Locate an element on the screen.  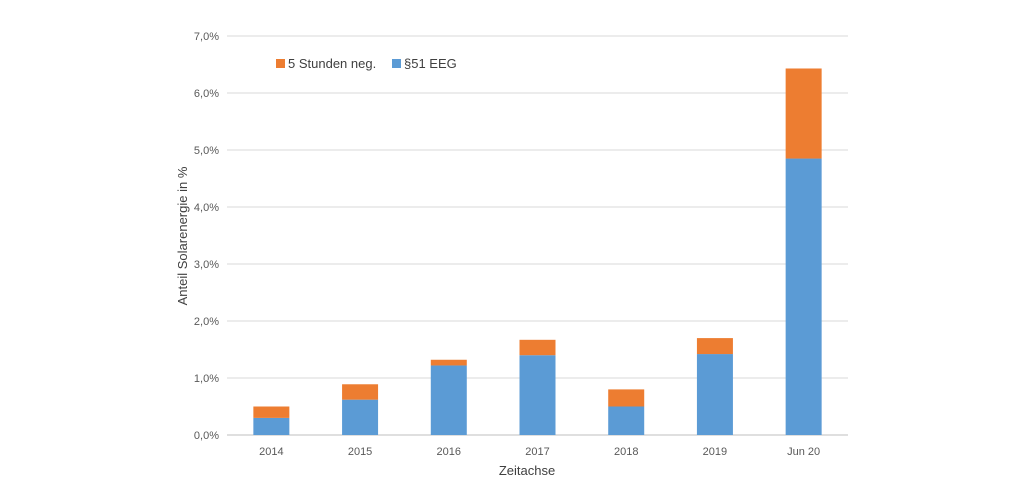
x-tick-label: 2017 is located at coordinates (537, 452).